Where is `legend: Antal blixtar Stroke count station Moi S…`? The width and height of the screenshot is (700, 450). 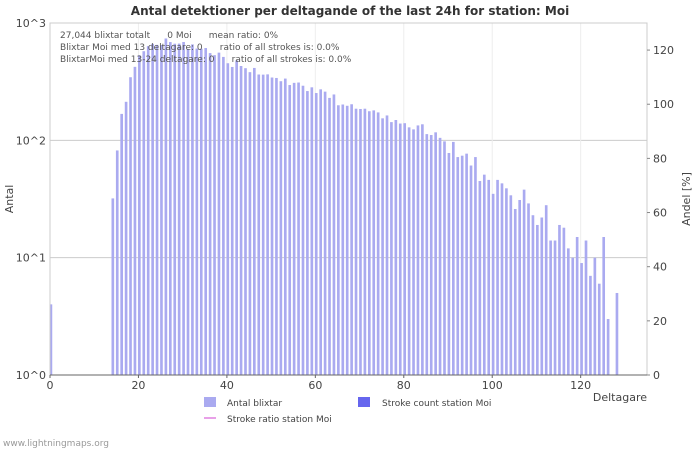 legend: Antal blixtar Stroke count station Moi S… is located at coordinates (347, 411).